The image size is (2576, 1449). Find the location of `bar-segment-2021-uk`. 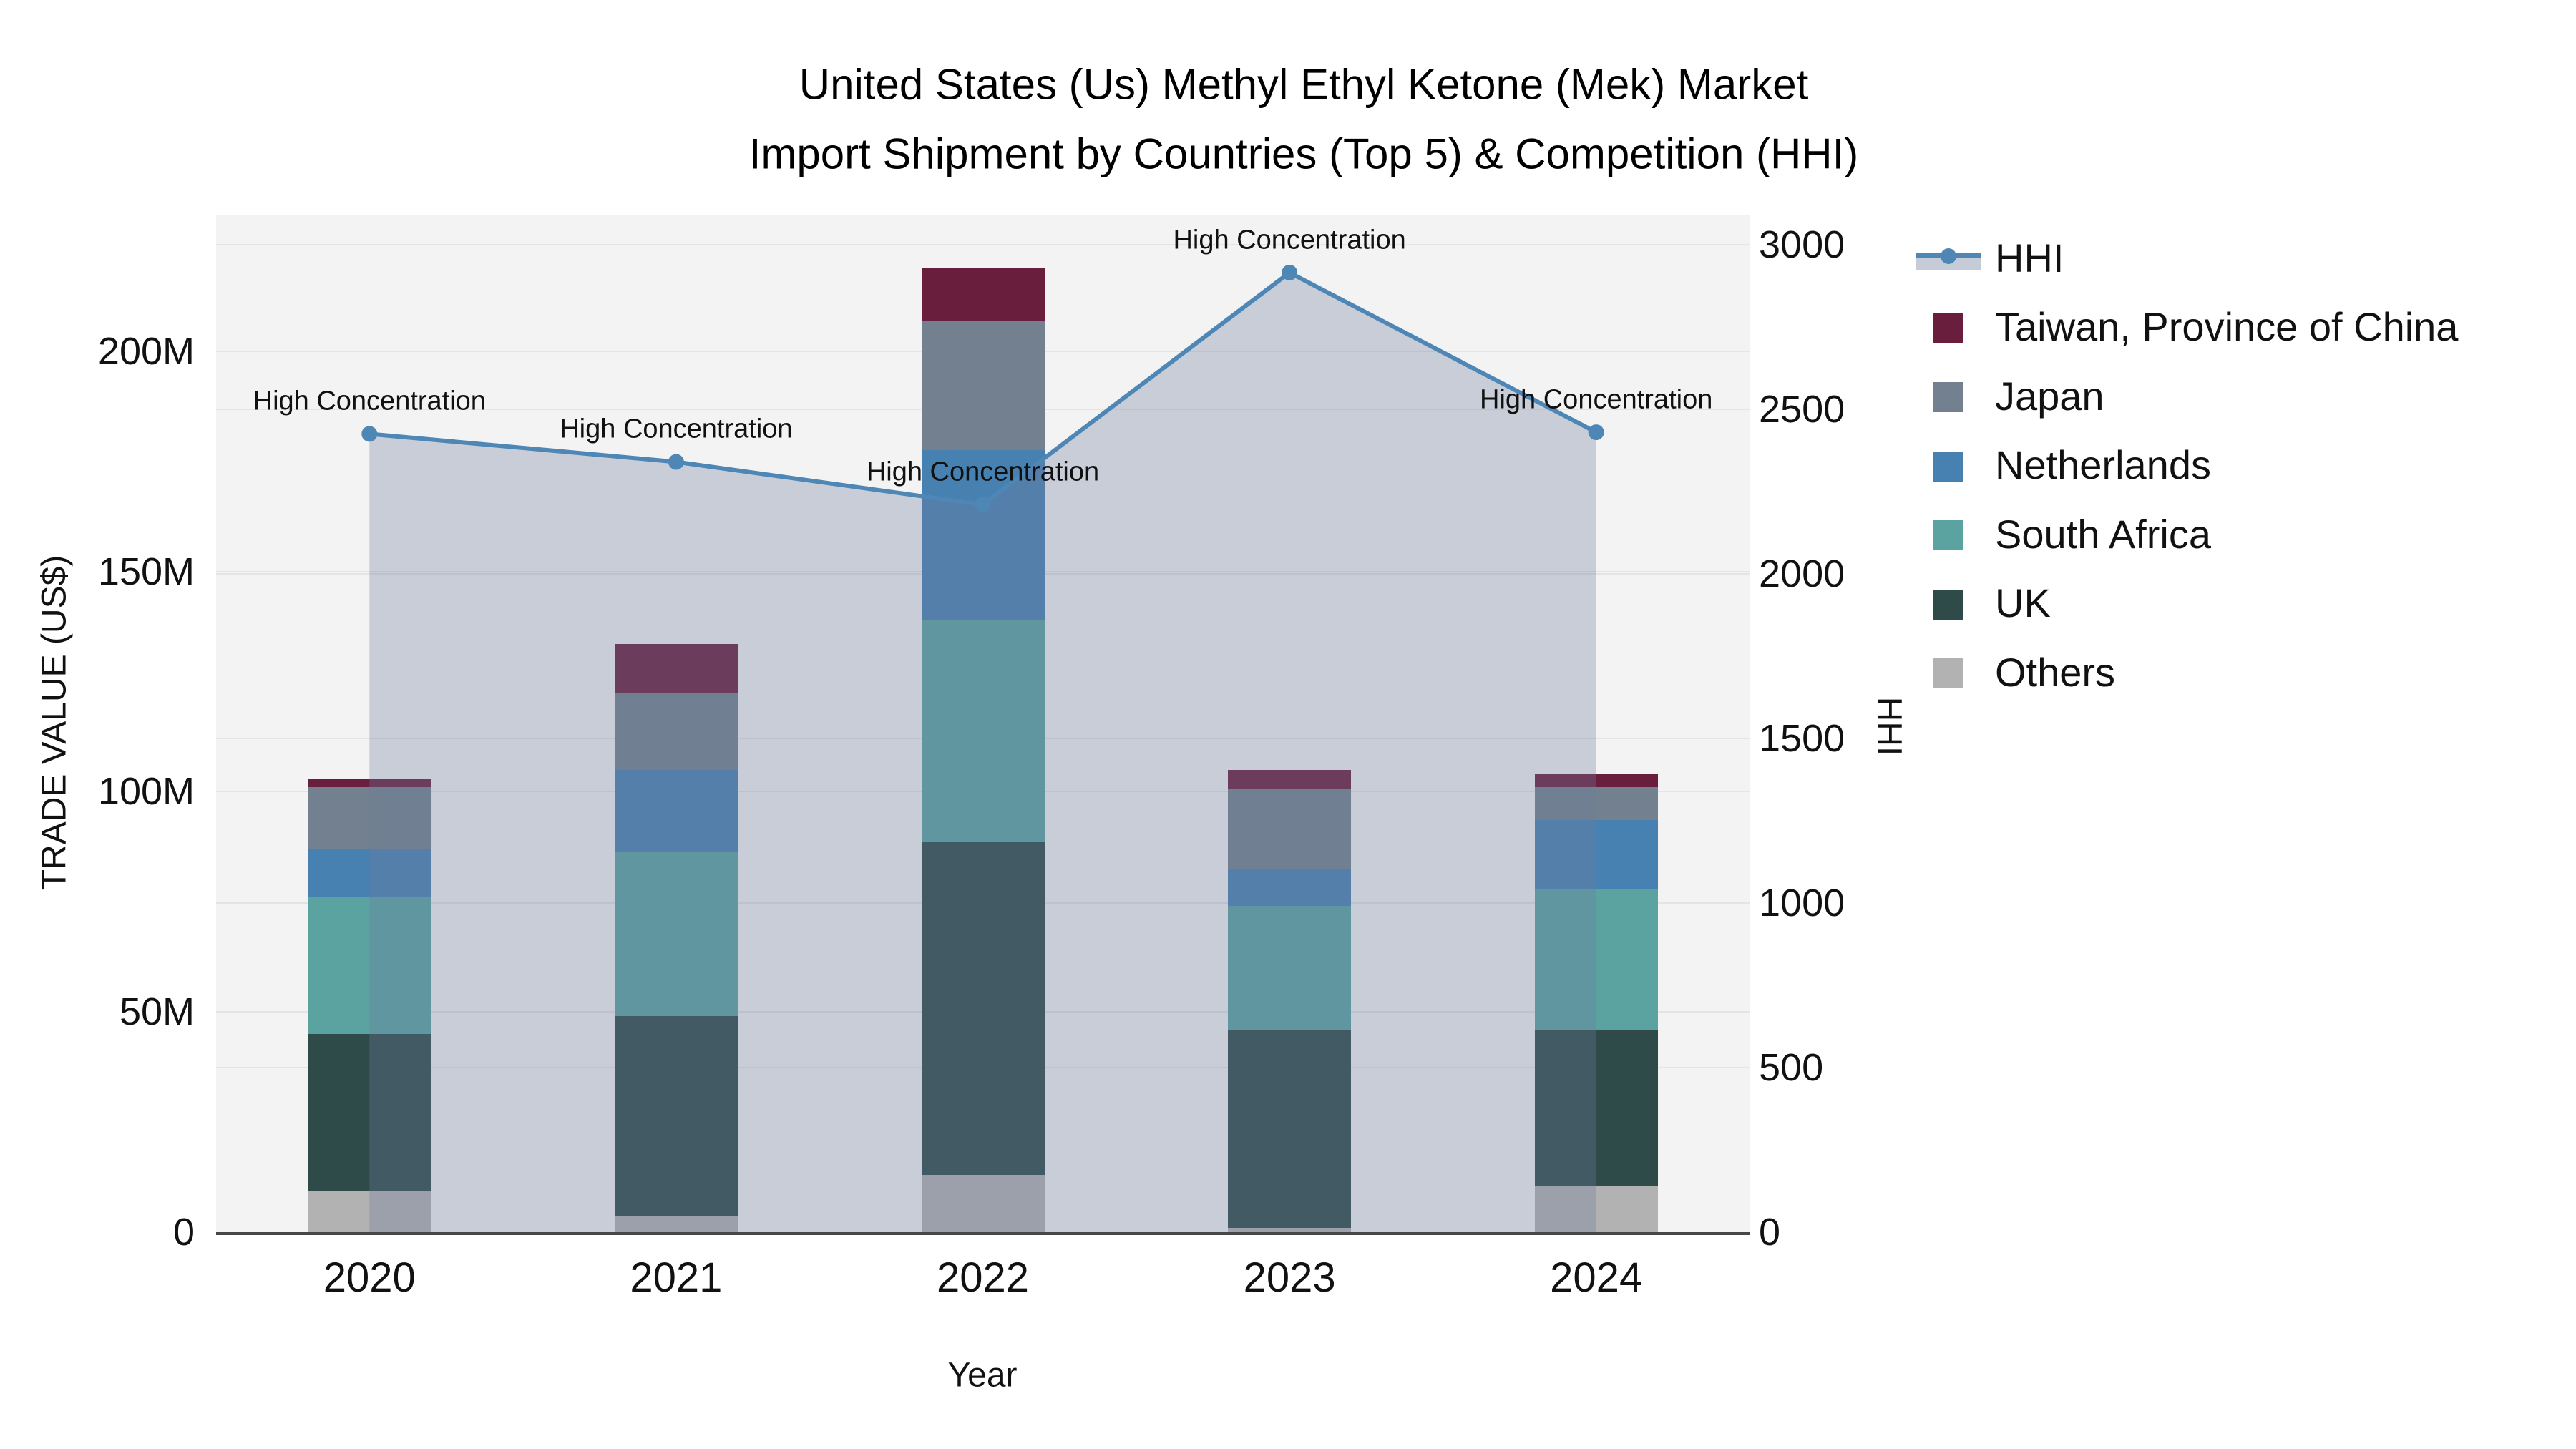

bar-segment-2021-uk is located at coordinates (676, 1116).